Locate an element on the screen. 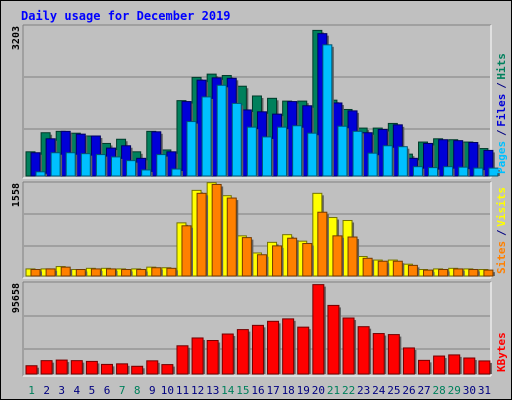  x-axis-day-label: 3 is located at coordinates (61, 390).